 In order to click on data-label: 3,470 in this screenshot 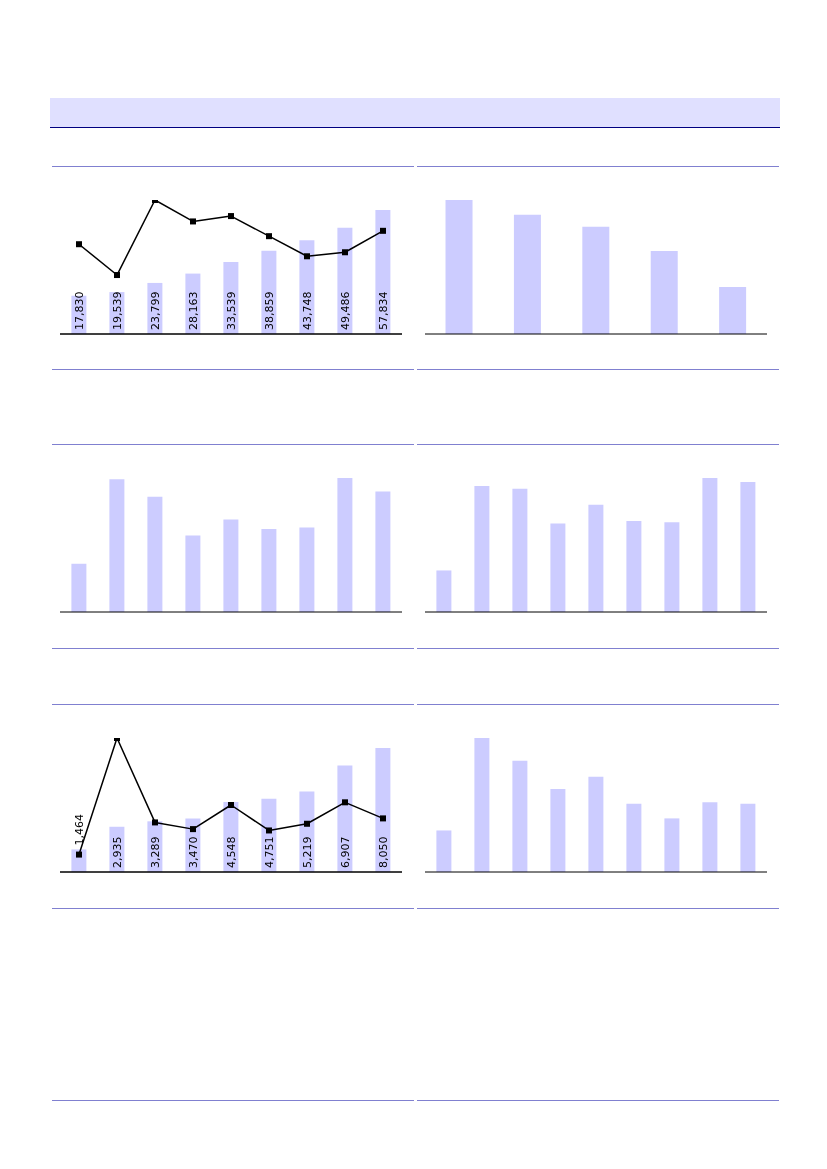, I will do `click(193, 852)`.